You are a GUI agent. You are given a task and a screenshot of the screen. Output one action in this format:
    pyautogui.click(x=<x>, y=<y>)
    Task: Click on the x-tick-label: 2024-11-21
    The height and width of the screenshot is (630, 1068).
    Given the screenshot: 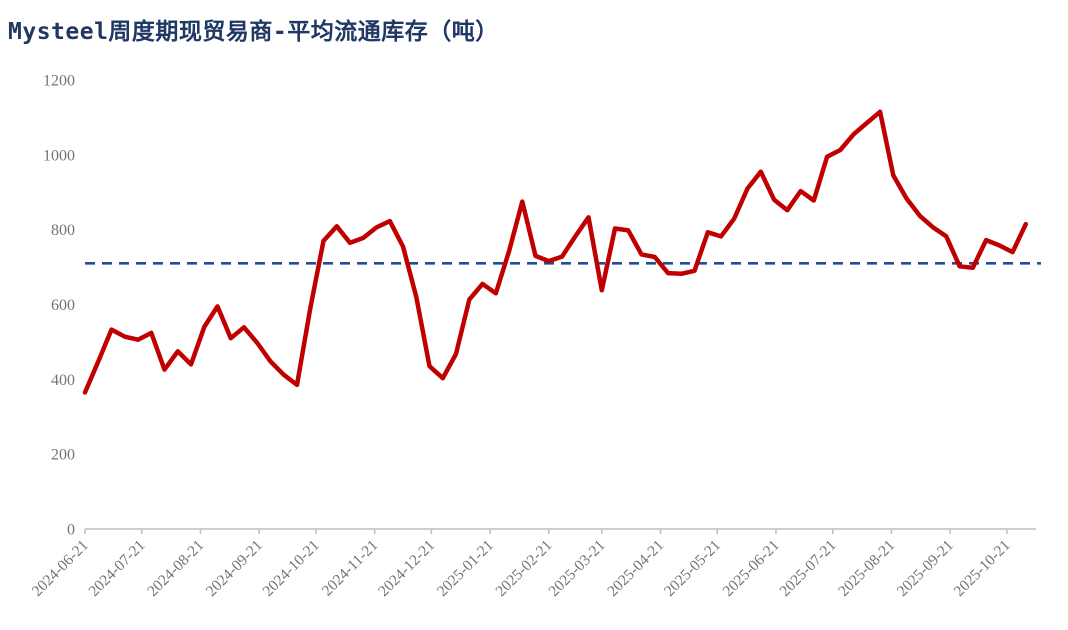 What is the action you would take?
    pyautogui.click(x=350, y=568)
    